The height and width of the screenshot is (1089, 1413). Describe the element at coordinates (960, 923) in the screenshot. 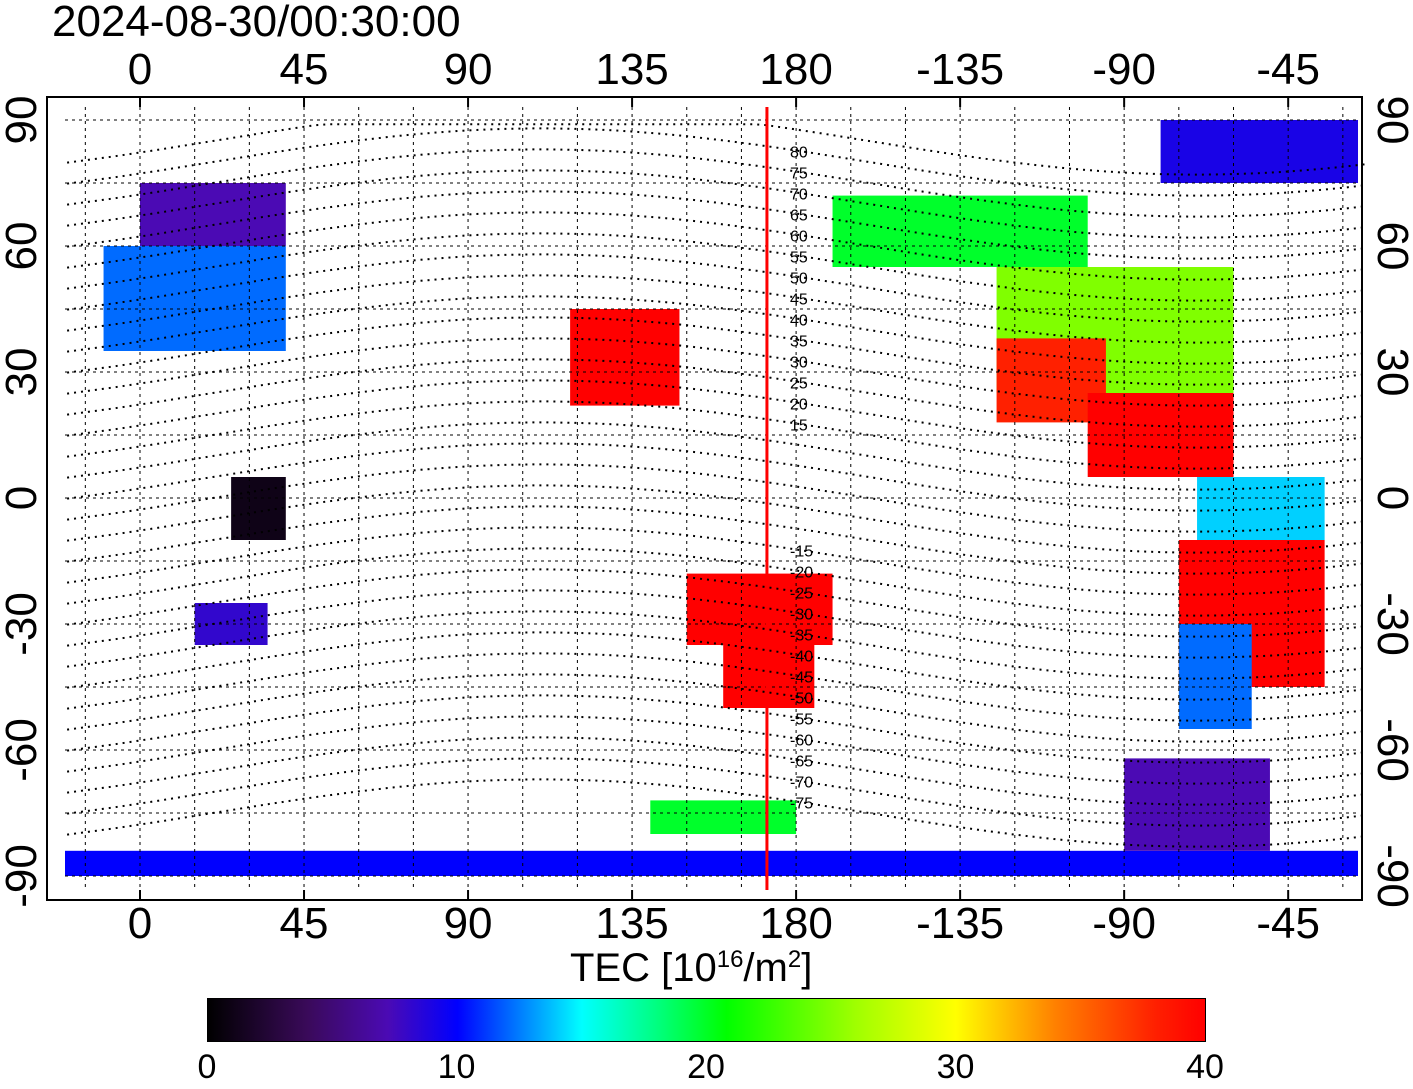

I see `lon-tick-bottom: -135` at that location.